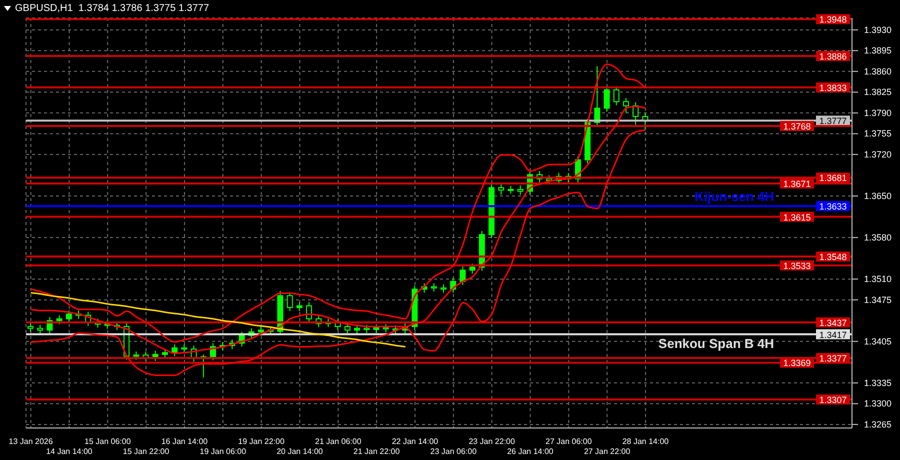 The height and width of the screenshot is (460, 900). I want to click on x-tick-label: 20 Jan 14:00, so click(300, 451).